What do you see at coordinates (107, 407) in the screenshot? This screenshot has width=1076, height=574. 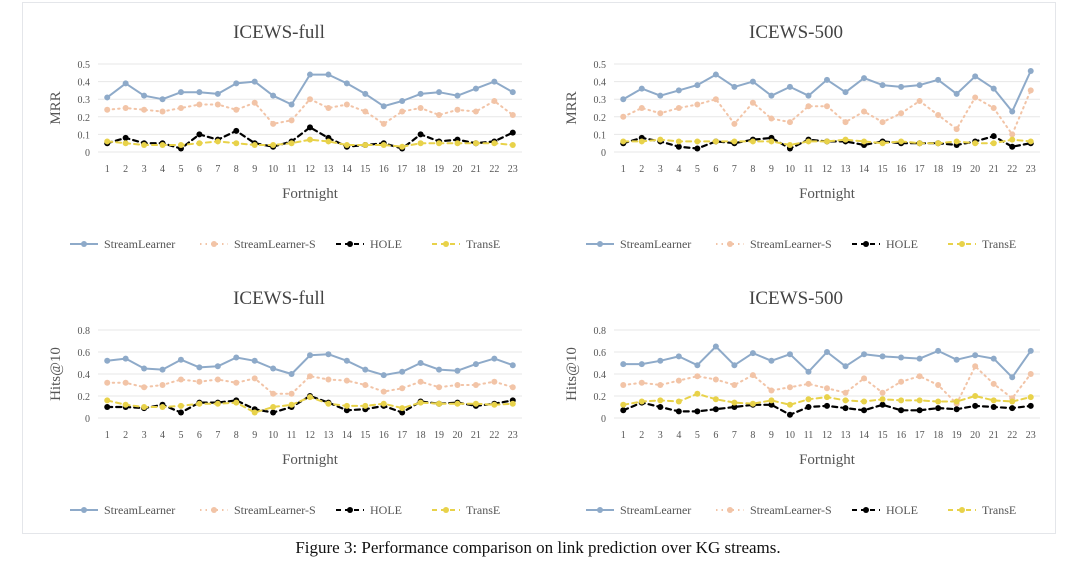 I see `chart-2-series-2-point` at bounding box center [107, 407].